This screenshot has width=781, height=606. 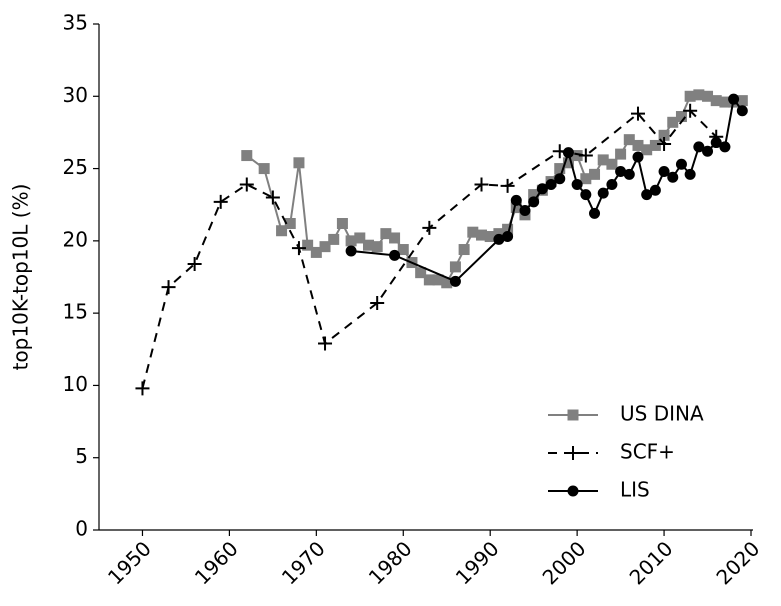 I want to click on y-tick-label: 35, so click(x=75, y=23).